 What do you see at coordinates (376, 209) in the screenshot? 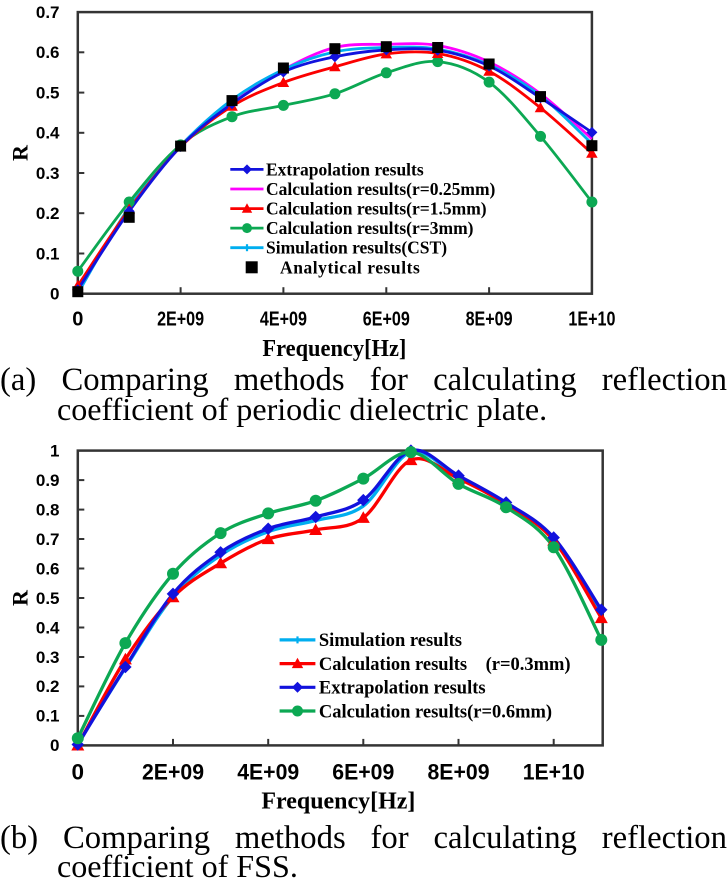
I see `svg-text: Calculation results(r=1.5mm)` at bounding box center [376, 209].